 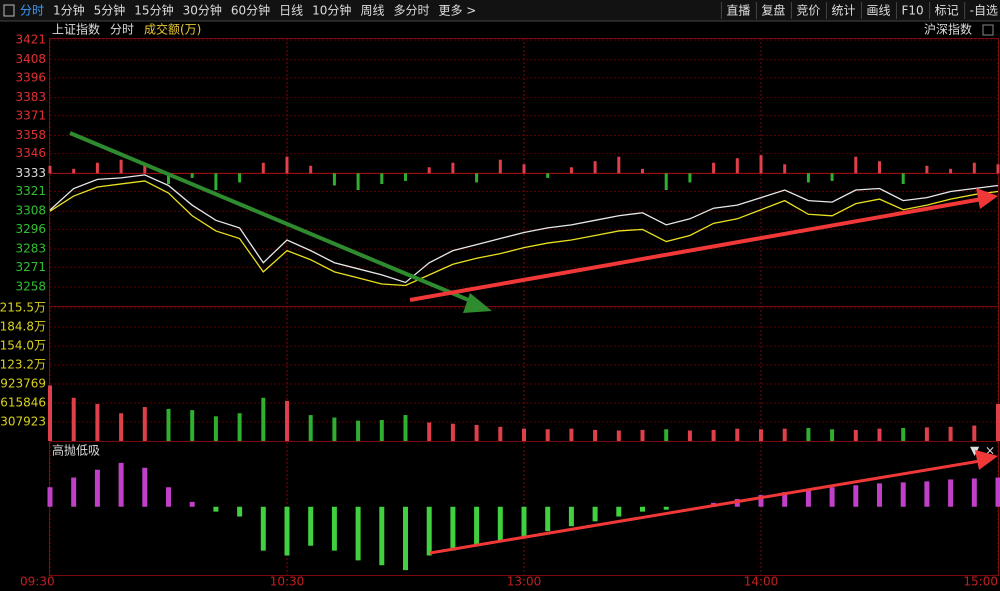 I want to click on toolbar, so click(x=500, y=10).